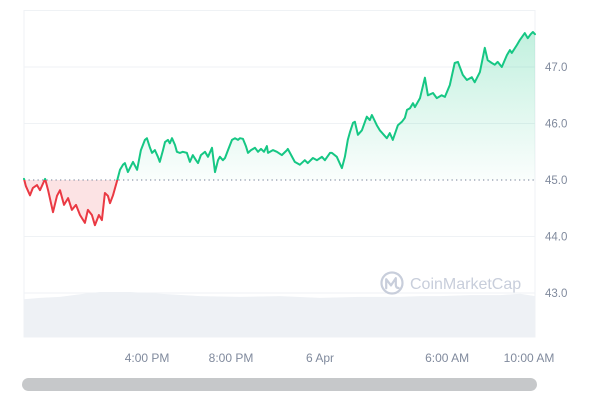  What do you see at coordinates (529, 358) in the screenshot?
I see `x-tick-label: 10:00 AM` at bounding box center [529, 358].